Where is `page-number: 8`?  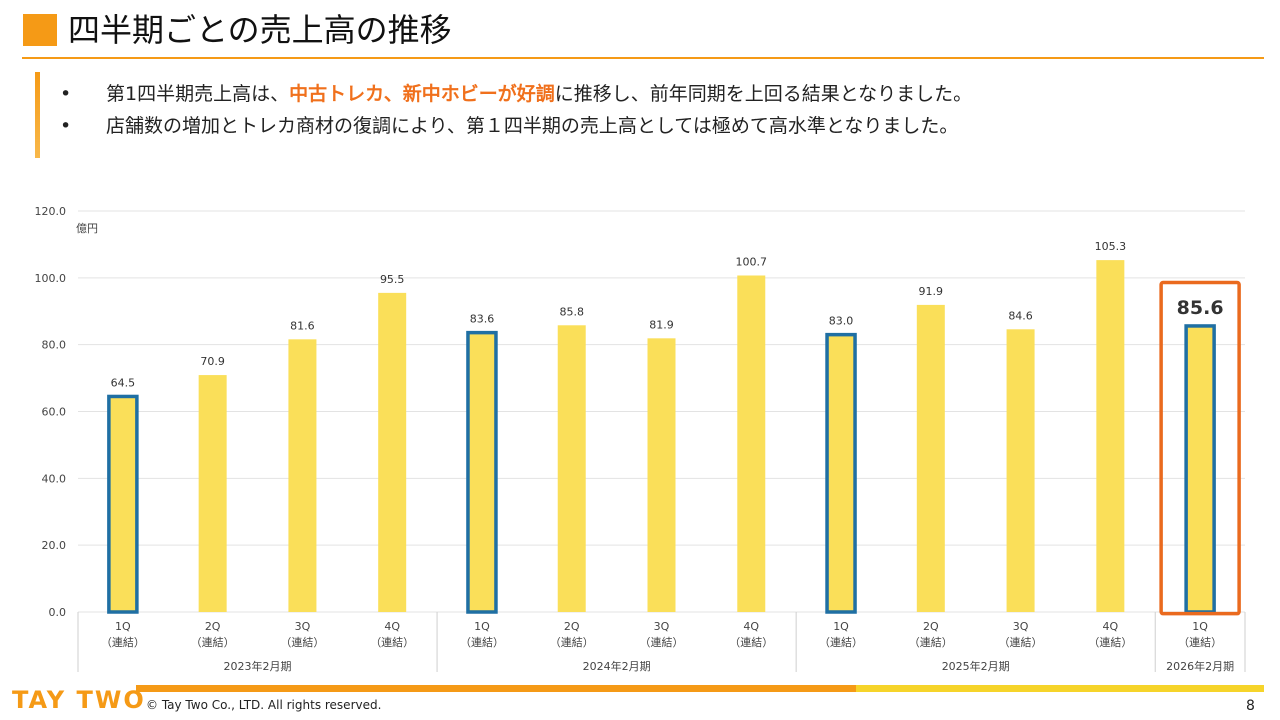
page-number: 8 is located at coordinates (1250, 706).